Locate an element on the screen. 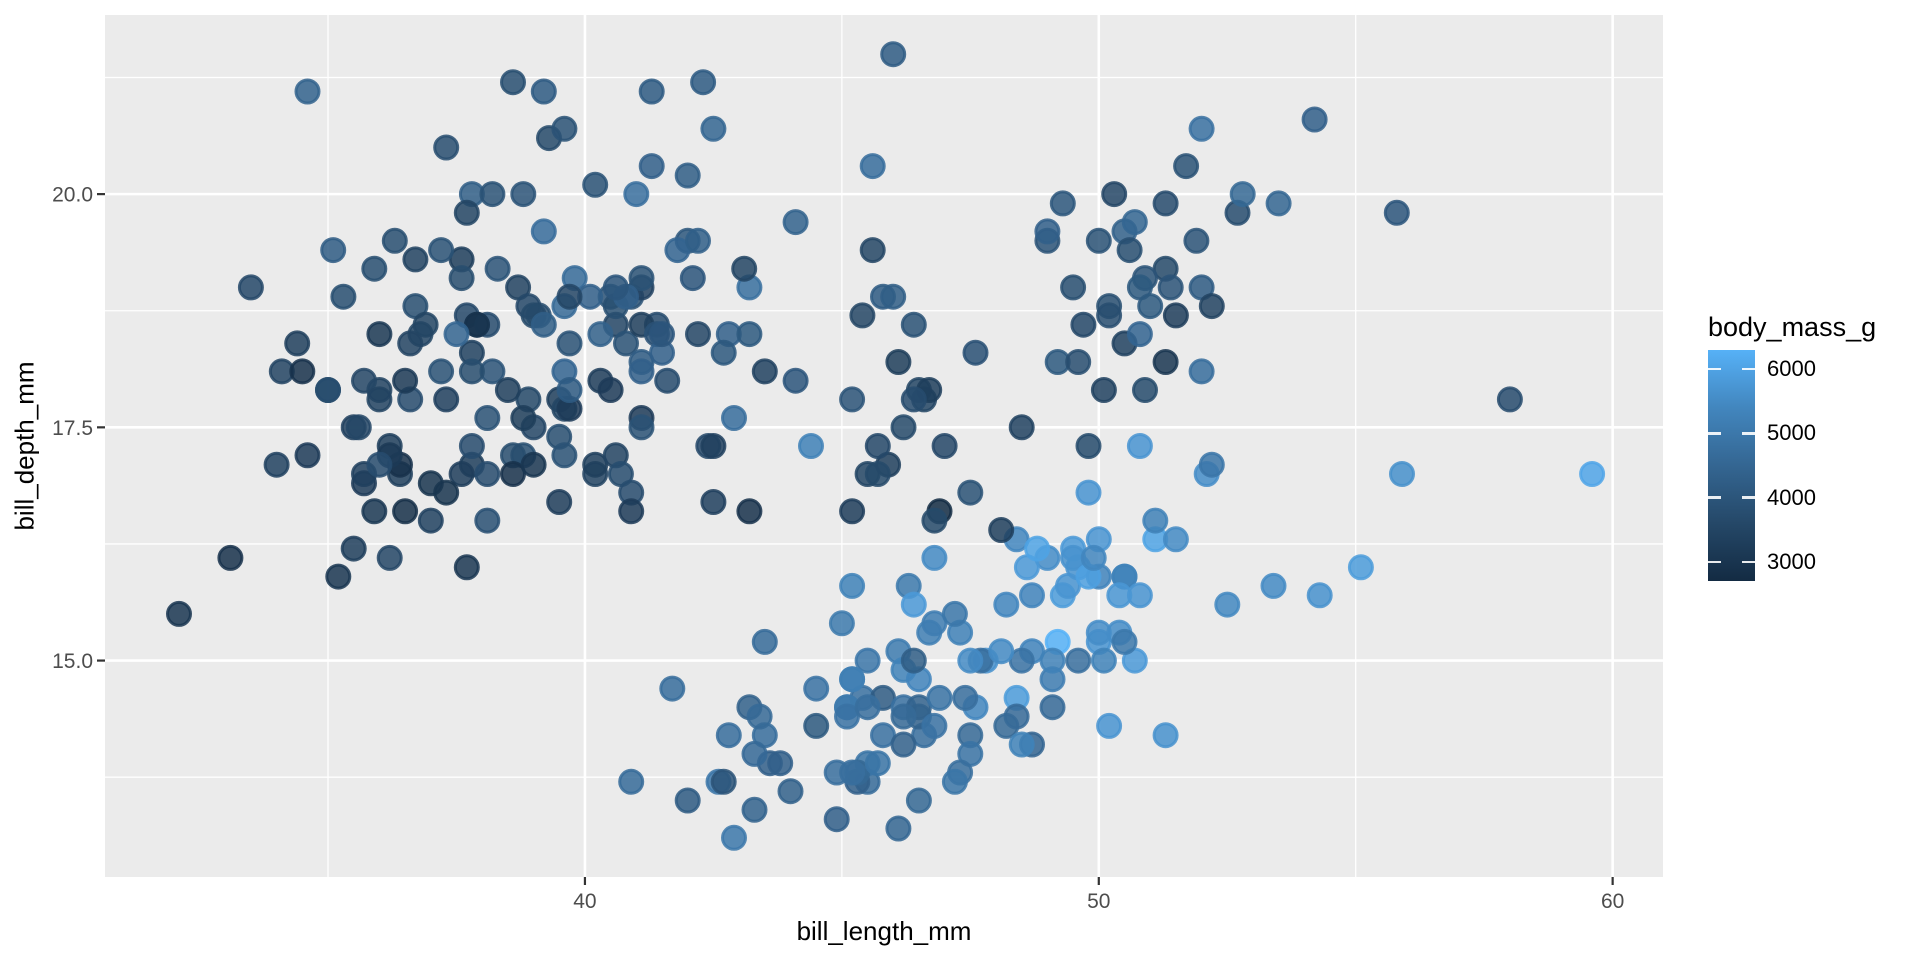 The image size is (1920, 960). y-tick-label: 17.5 is located at coordinates (72, 428).